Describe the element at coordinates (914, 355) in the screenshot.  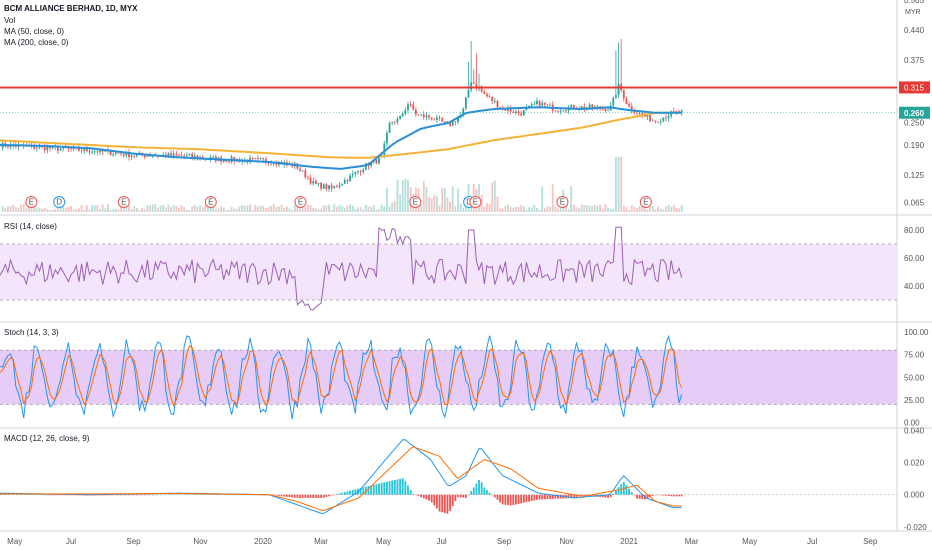
I see `axis-tick-label: 75.00` at that location.